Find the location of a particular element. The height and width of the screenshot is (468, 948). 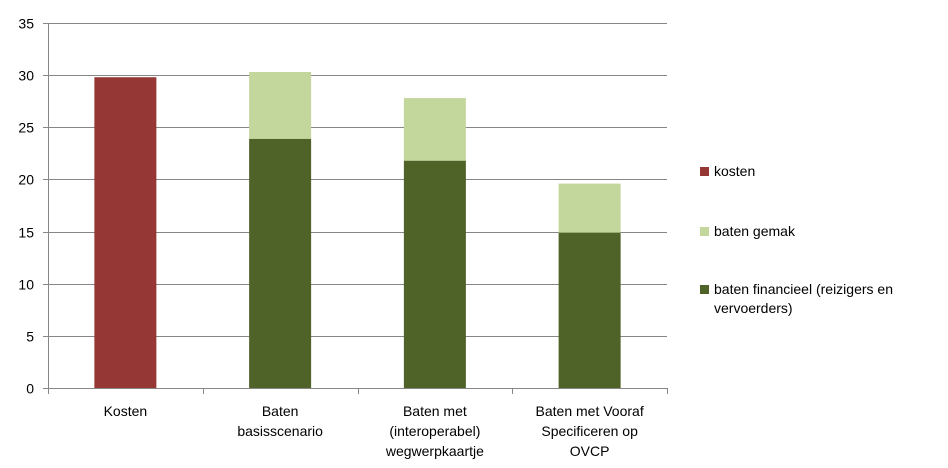

legend-swatch-kosten is located at coordinates (704, 171).